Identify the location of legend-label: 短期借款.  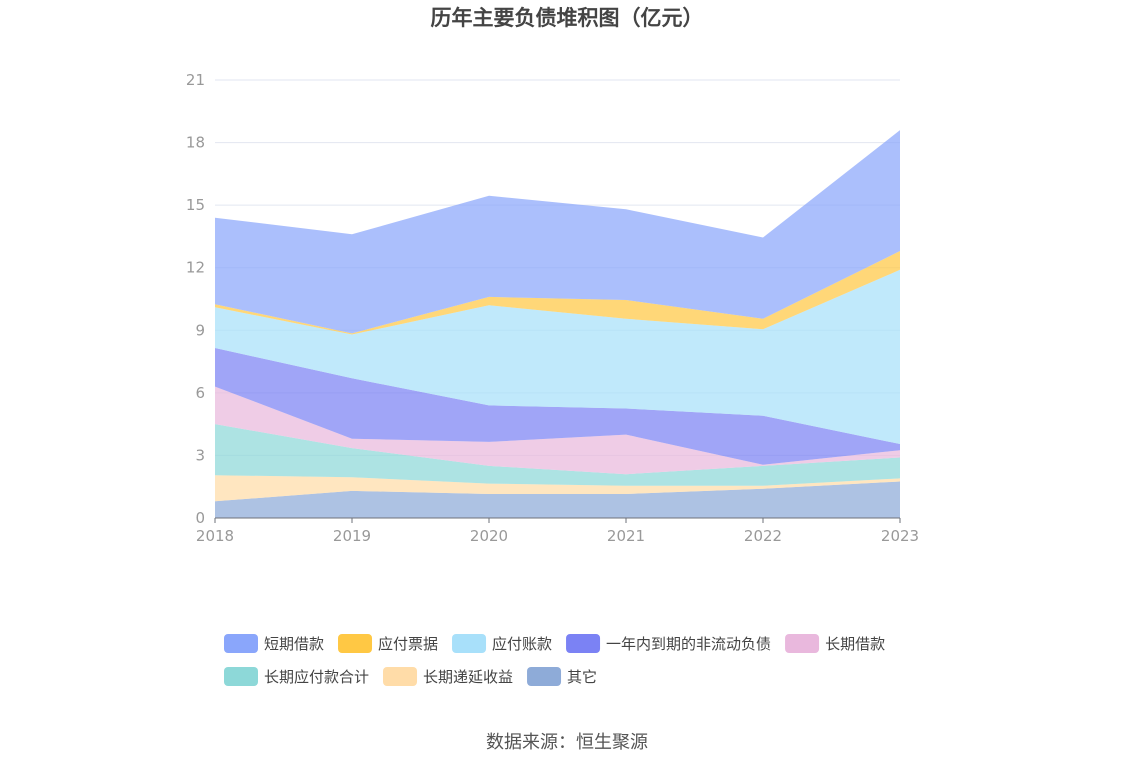
(294, 644).